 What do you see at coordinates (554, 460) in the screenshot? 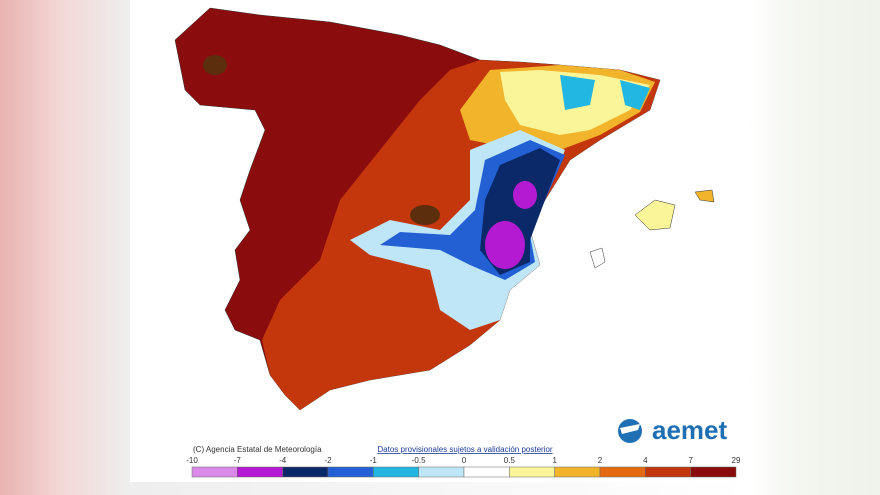
I see `legend-tick-label: 1` at bounding box center [554, 460].